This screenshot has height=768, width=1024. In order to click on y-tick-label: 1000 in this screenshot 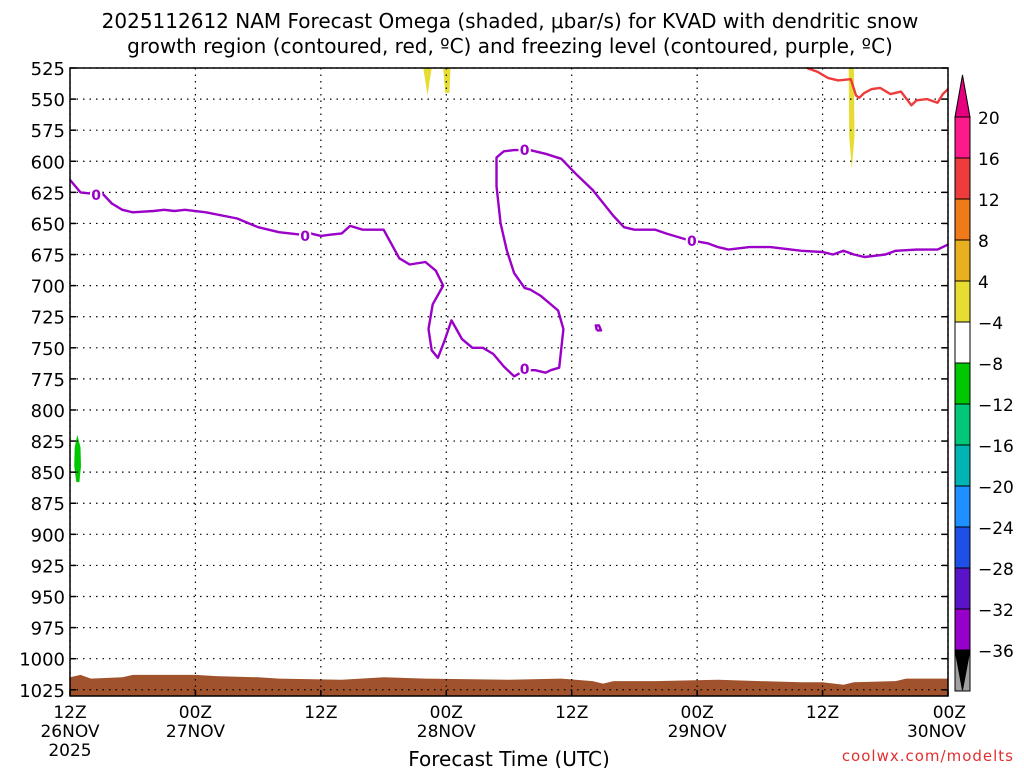, I will do `click(42, 660)`.